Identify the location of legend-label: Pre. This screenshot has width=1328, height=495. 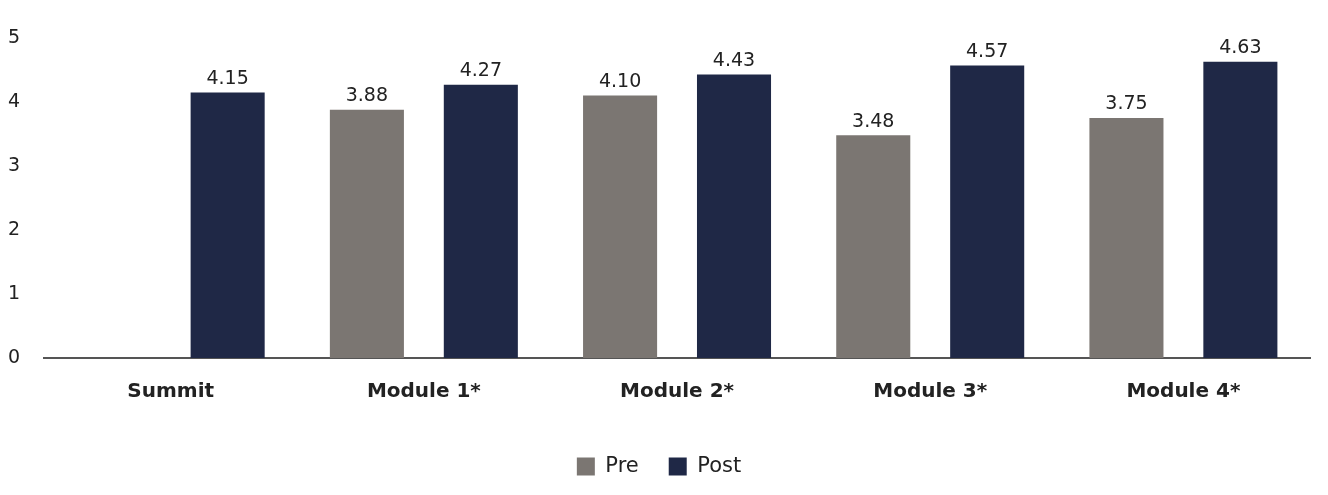
(622, 464).